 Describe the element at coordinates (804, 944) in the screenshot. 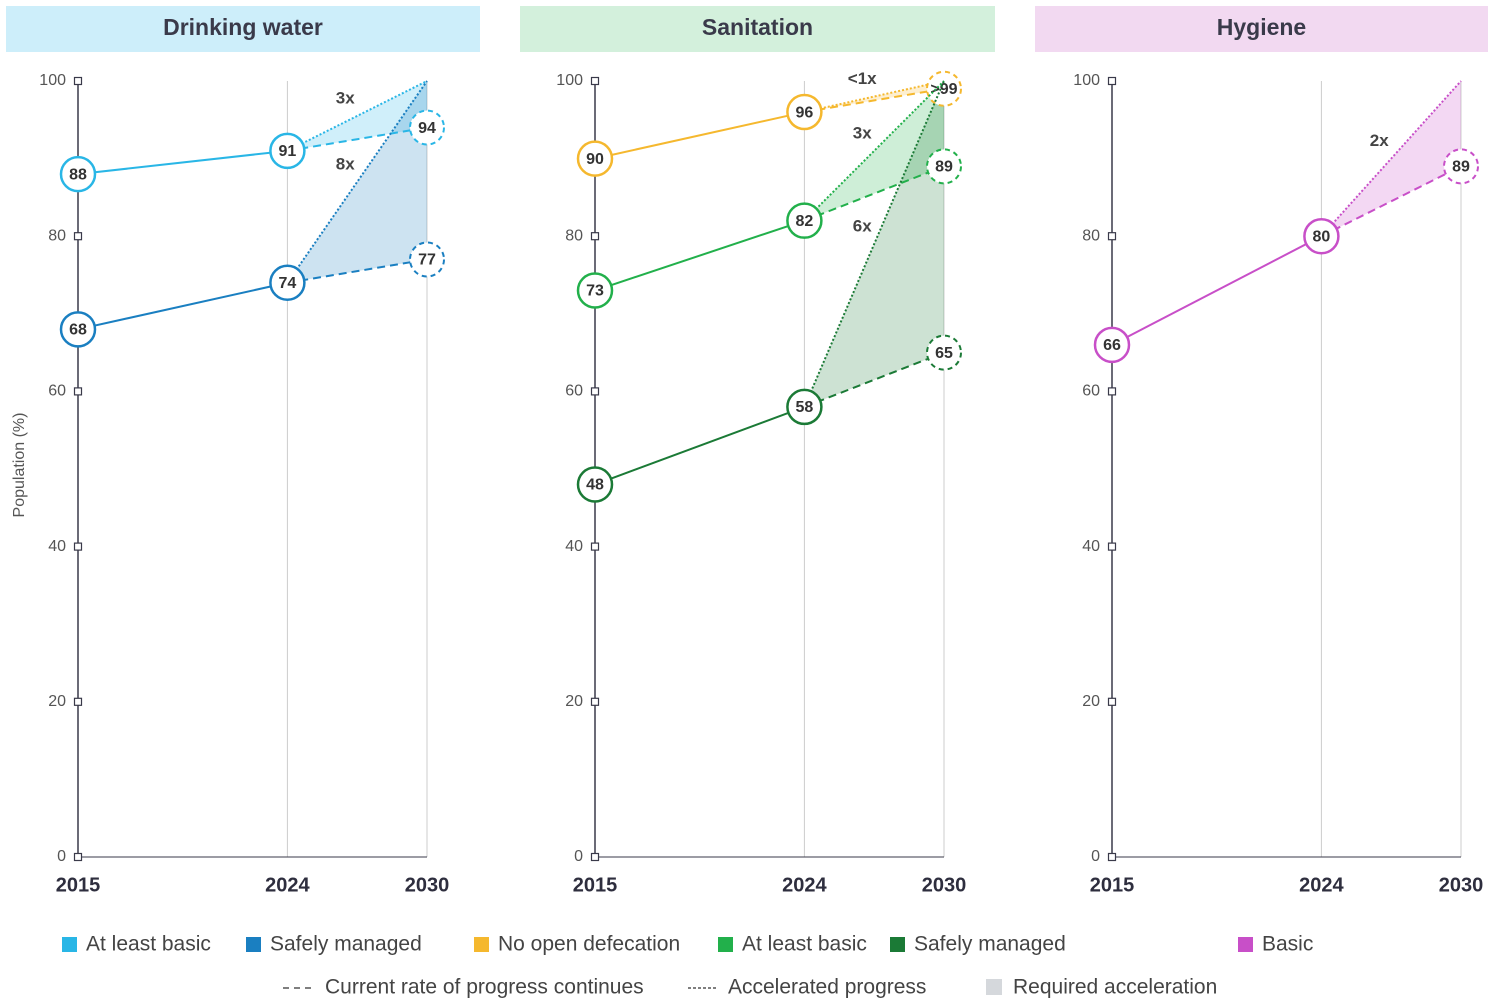

I see `legend-label: At least basic` at that location.